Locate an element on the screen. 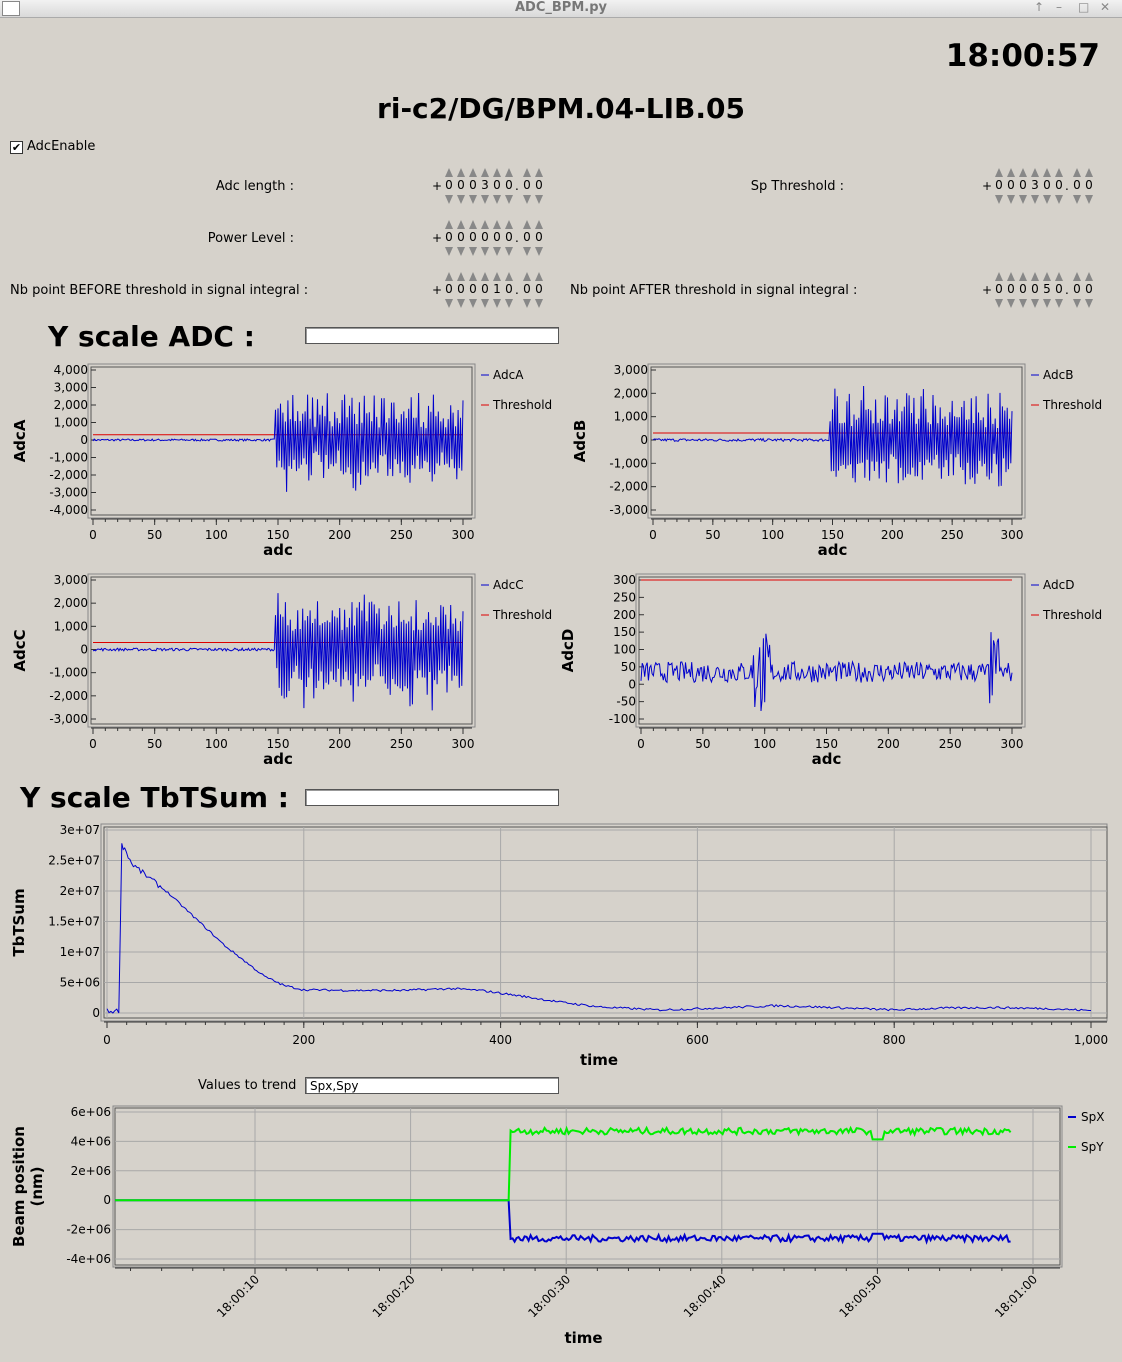  adc-length-spinbox: +0 0 0 3 0 0. 0 0 is located at coordinates (495, 186).